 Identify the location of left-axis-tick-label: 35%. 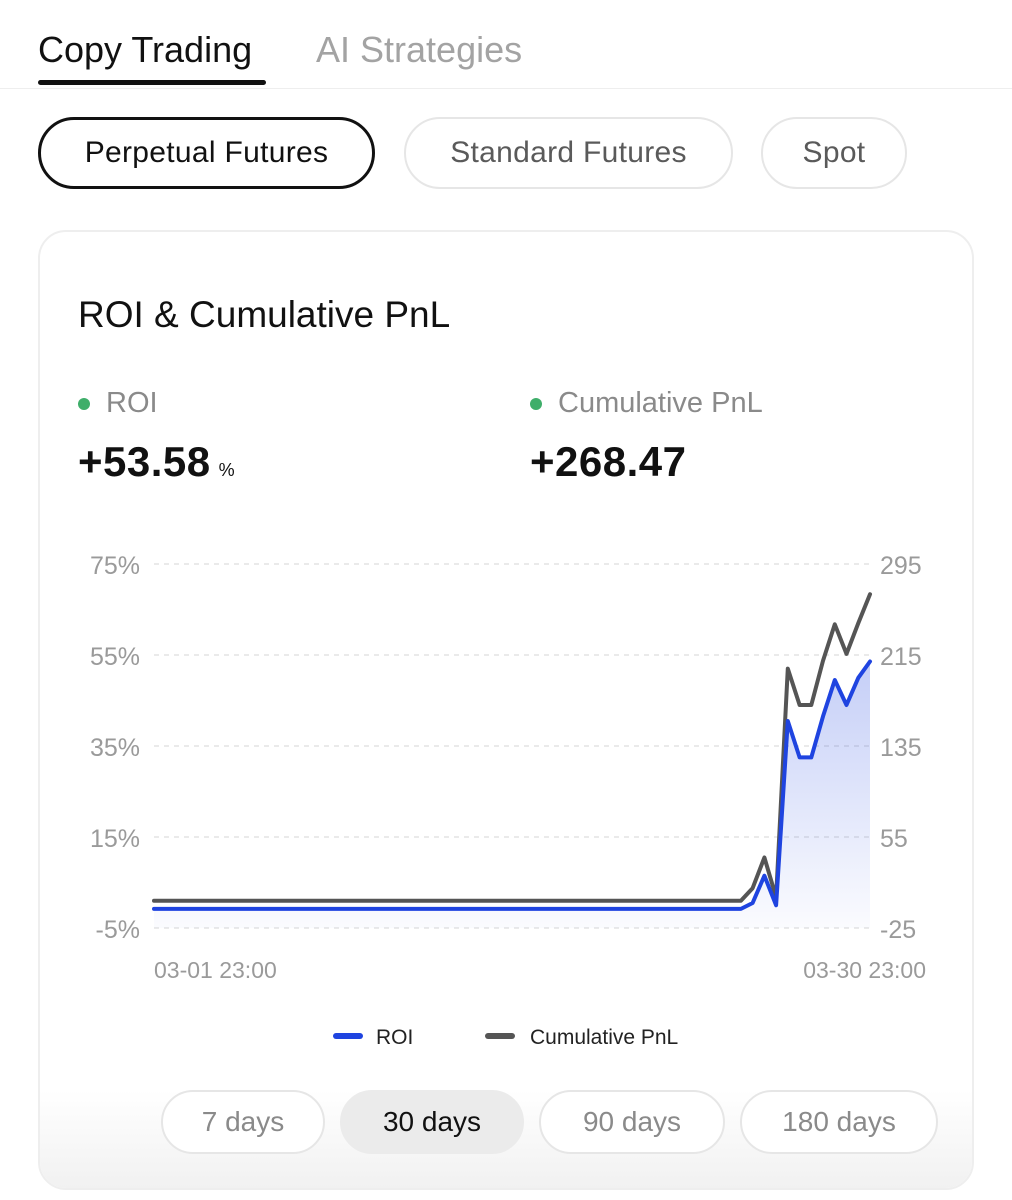
(115, 748).